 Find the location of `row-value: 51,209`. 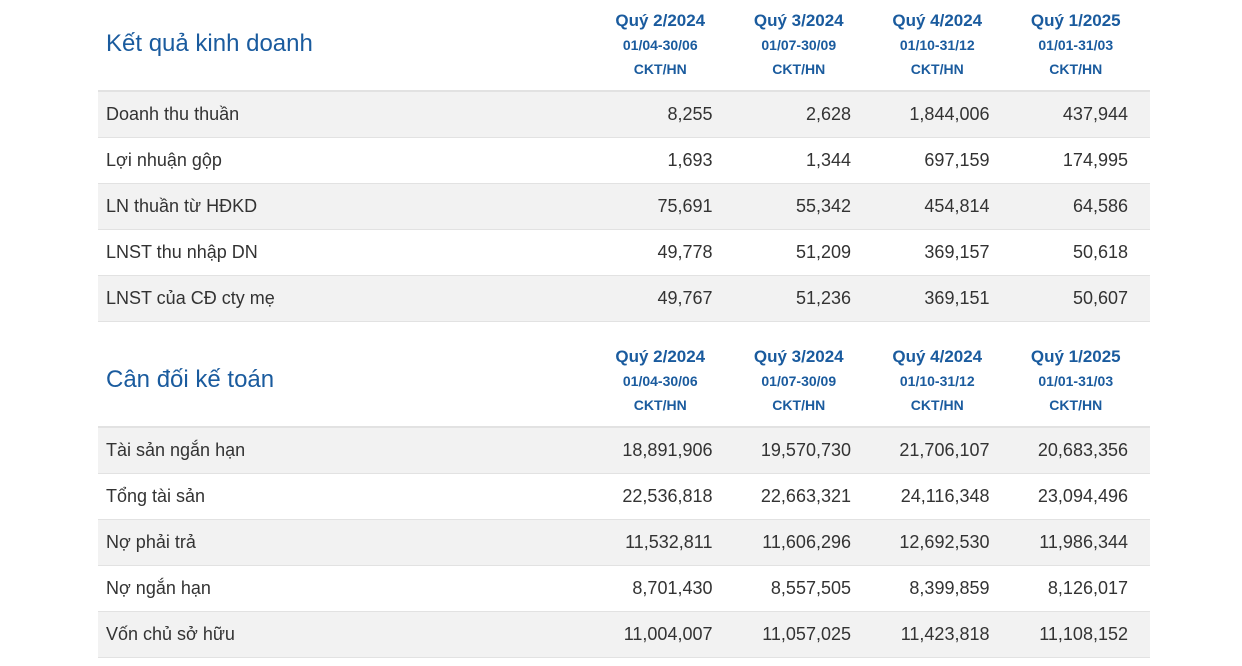

row-value: 51,209 is located at coordinates (823, 252).